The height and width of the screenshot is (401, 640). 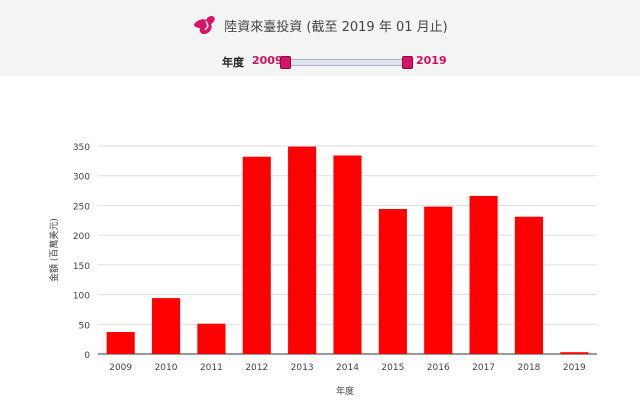 I want to click on x-tick-label: 2018, so click(x=529, y=368).